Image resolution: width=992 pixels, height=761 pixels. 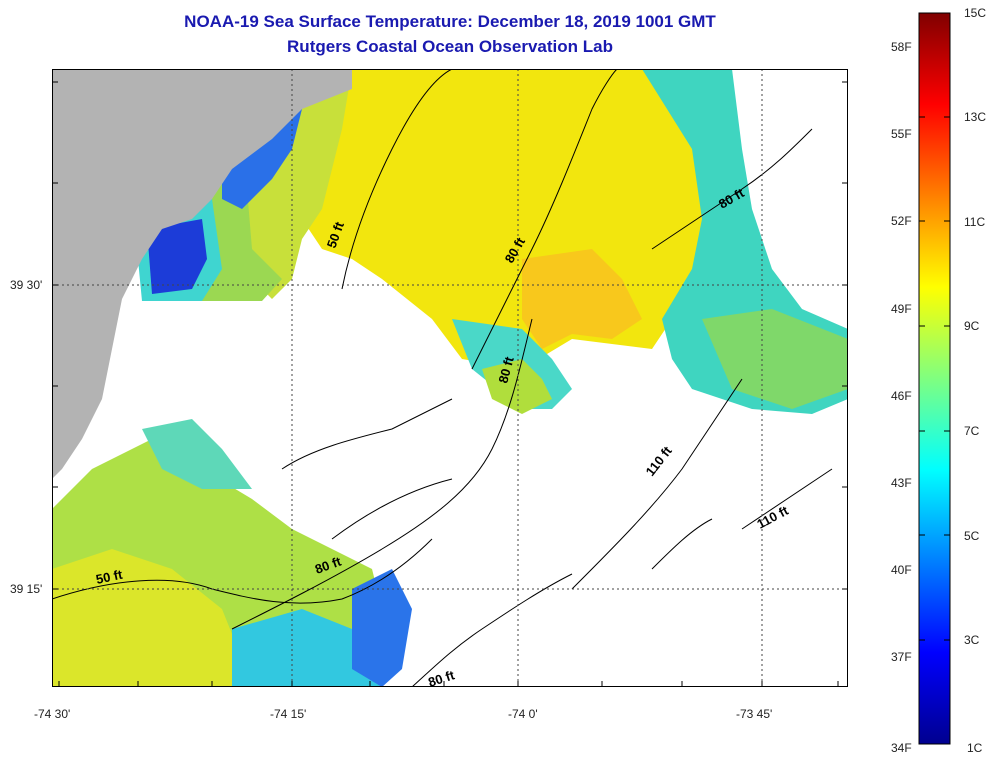 What do you see at coordinates (450, 46) in the screenshot?
I see `map-subtitle: Rutgers Coastal Ocean Observation Lab` at bounding box center [450, 46].